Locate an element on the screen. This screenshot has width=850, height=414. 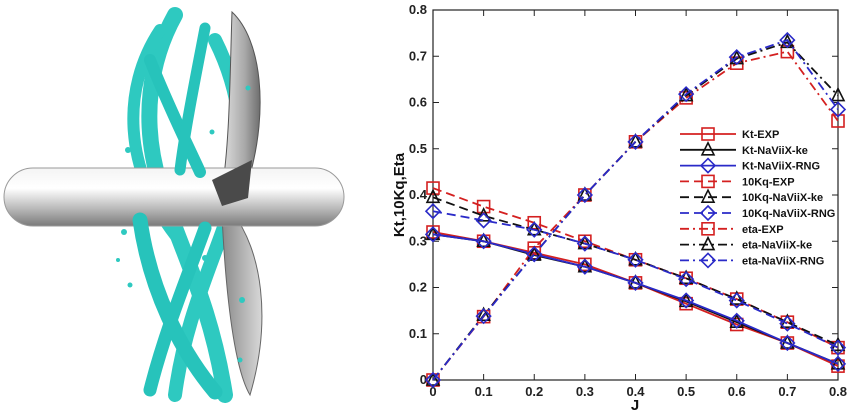
y-tick-label: 0.2 is located at coordinates (418, 287).